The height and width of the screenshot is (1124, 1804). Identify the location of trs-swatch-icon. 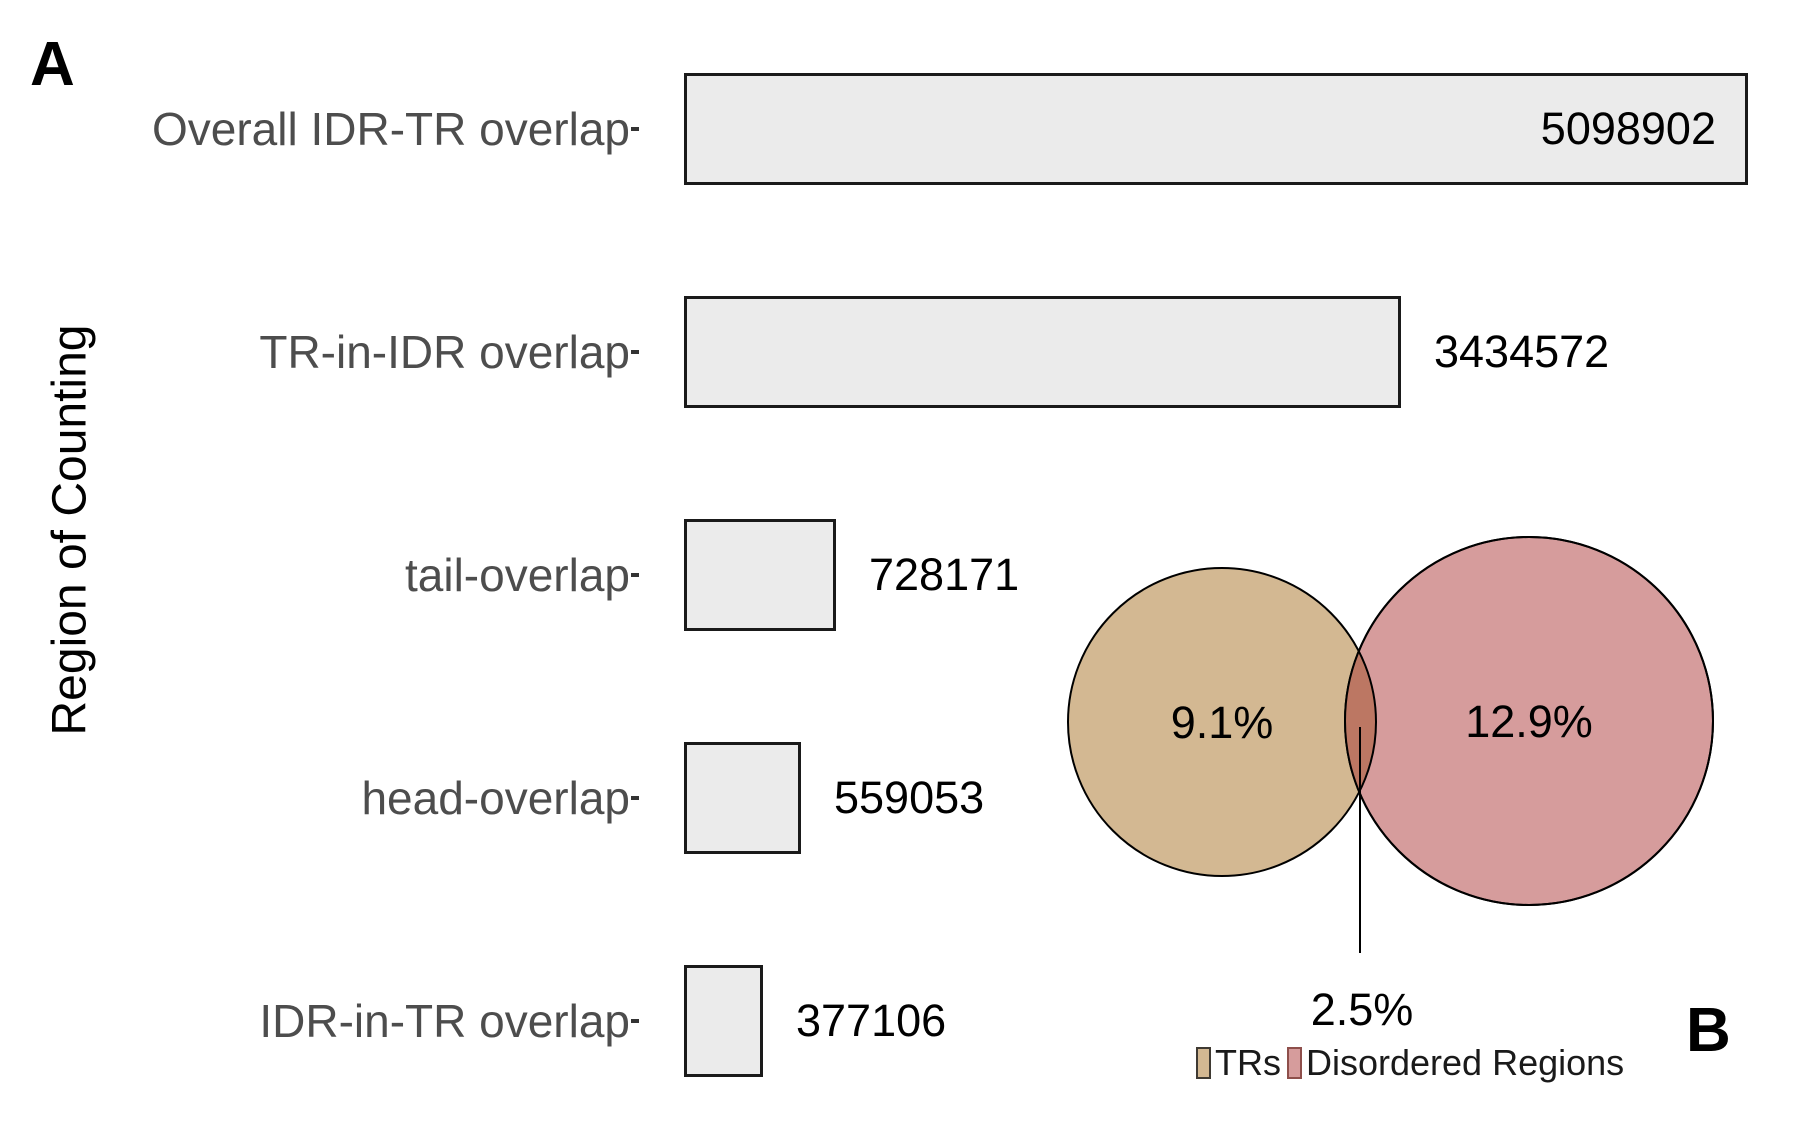
(1203, 1063).